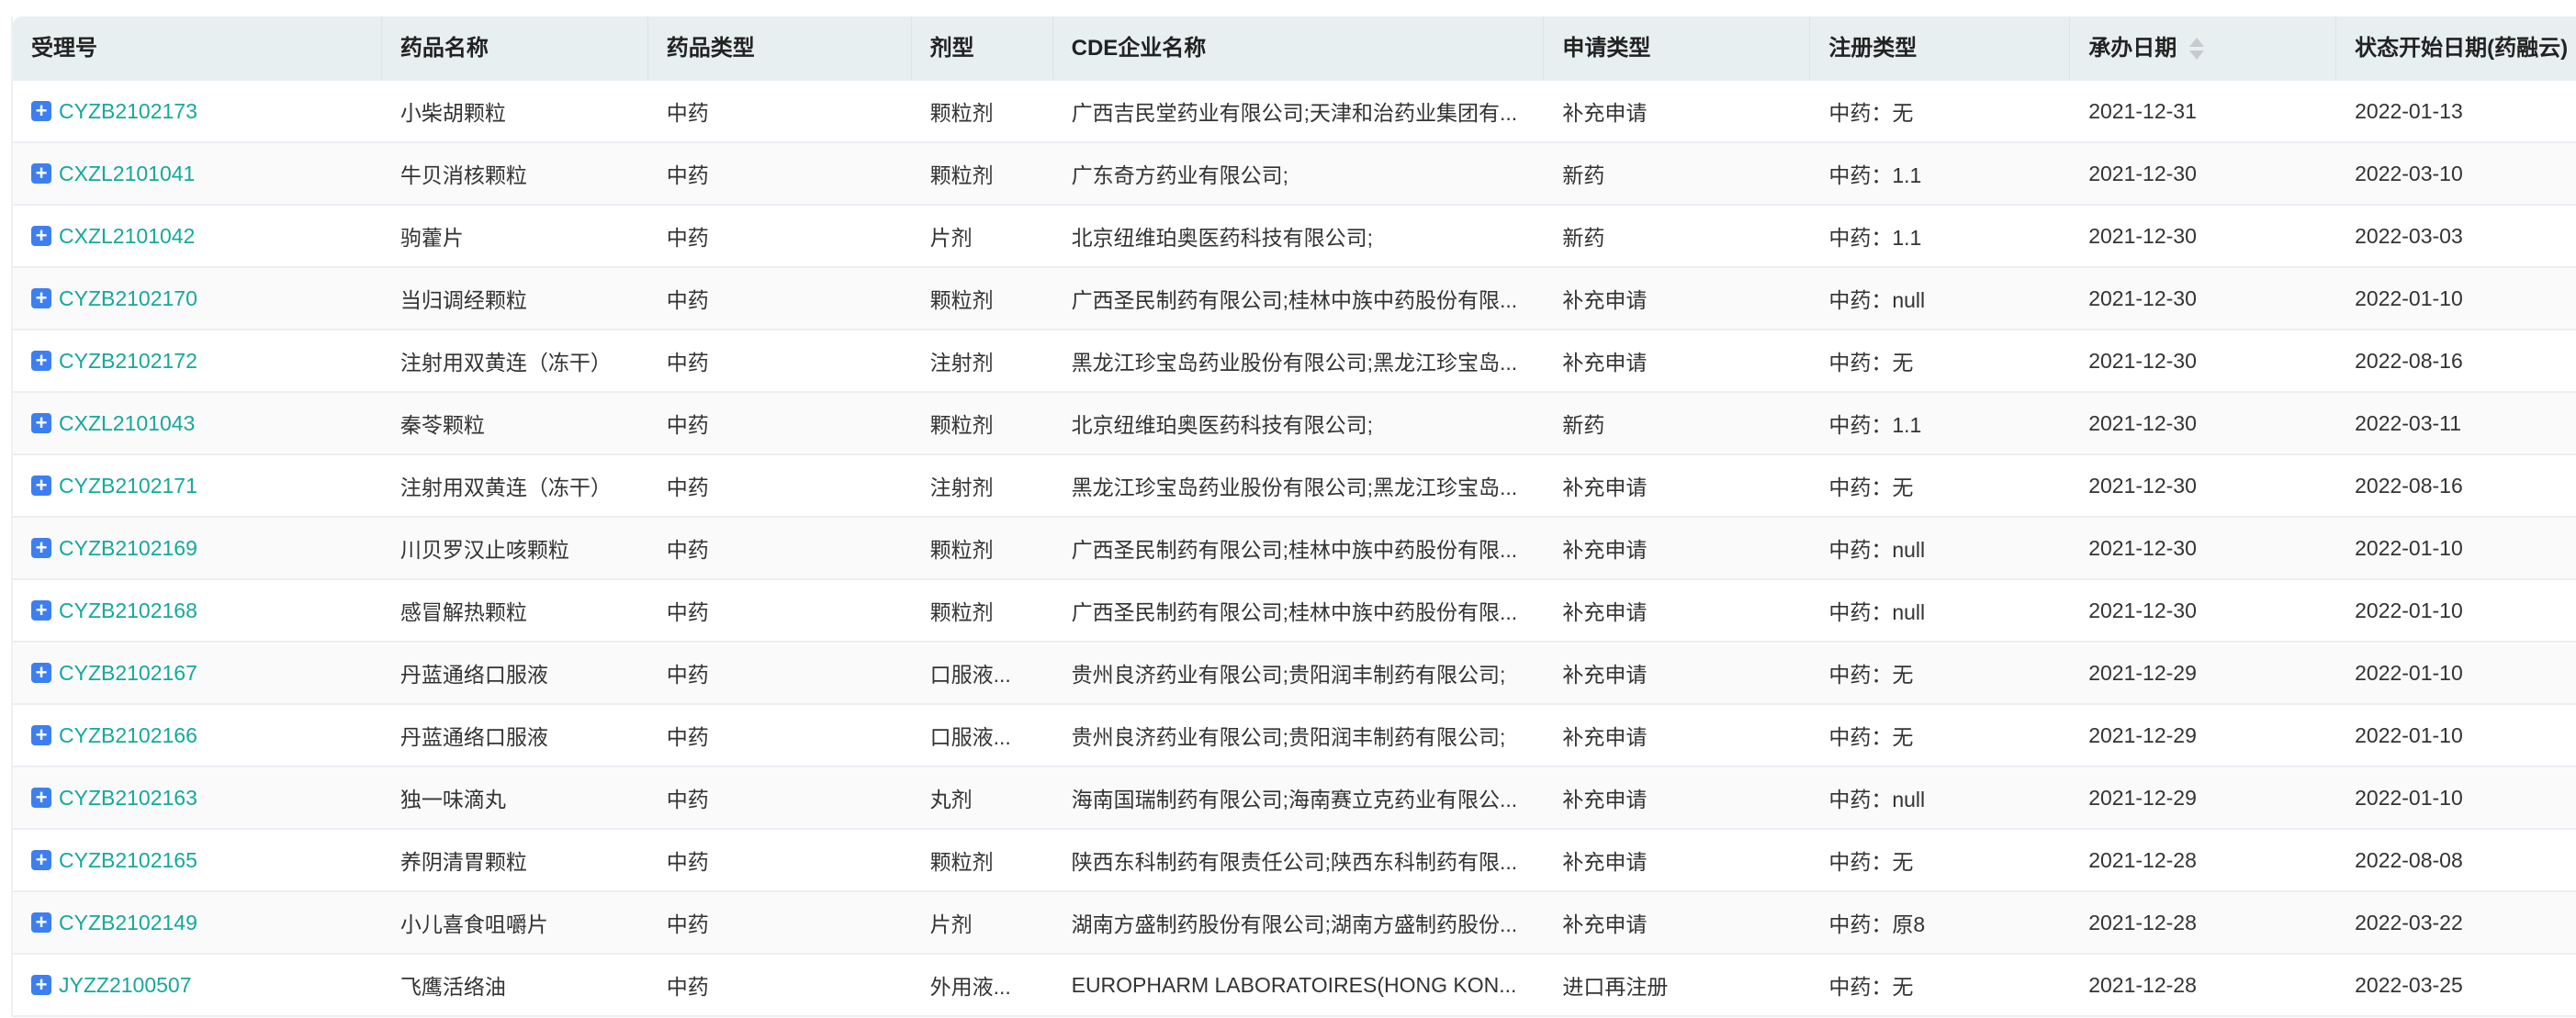  I want to click on header-registration-type: 注册类型, so click(1941, 49).